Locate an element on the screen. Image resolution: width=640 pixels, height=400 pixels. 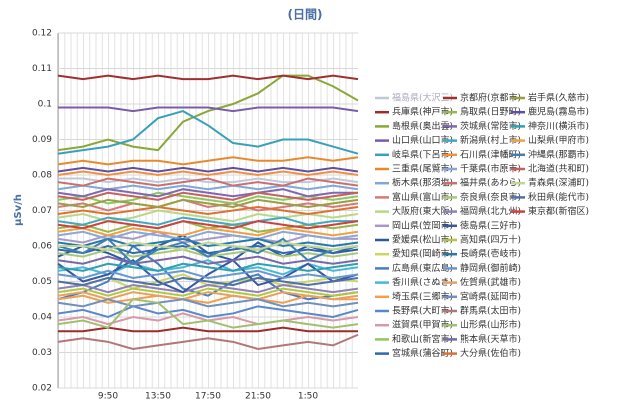
legend-label: 東京都(新宿区) is located at coordinates (558, 211).